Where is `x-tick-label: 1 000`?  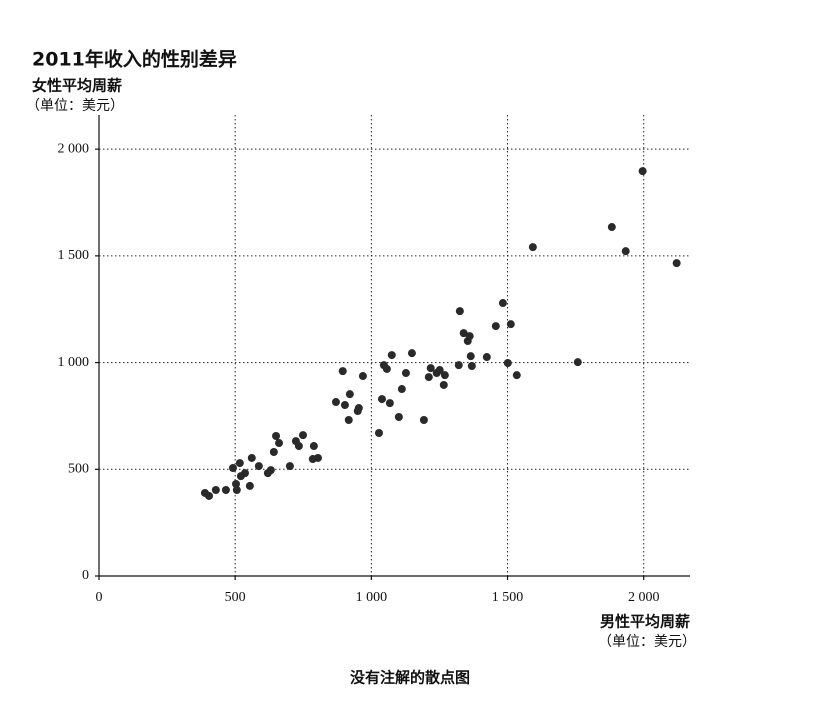 x-tick-label: 1 000 is located at coordinates (372, 597).